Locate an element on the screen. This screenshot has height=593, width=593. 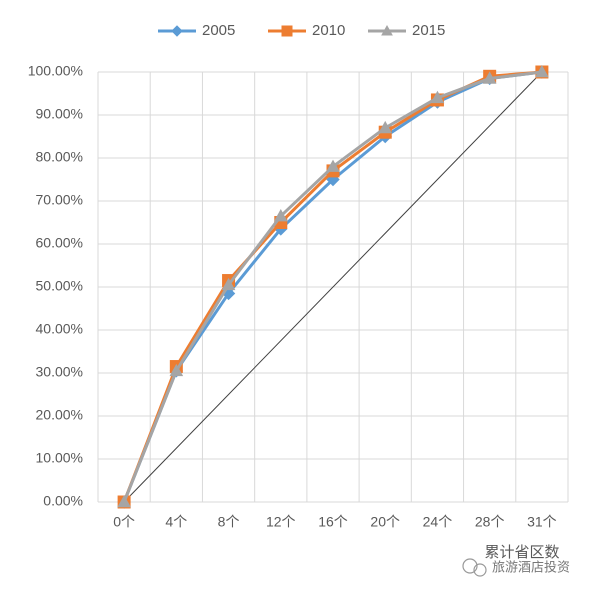
x-tick-label: 31个 is located at coordinates (542, 522).